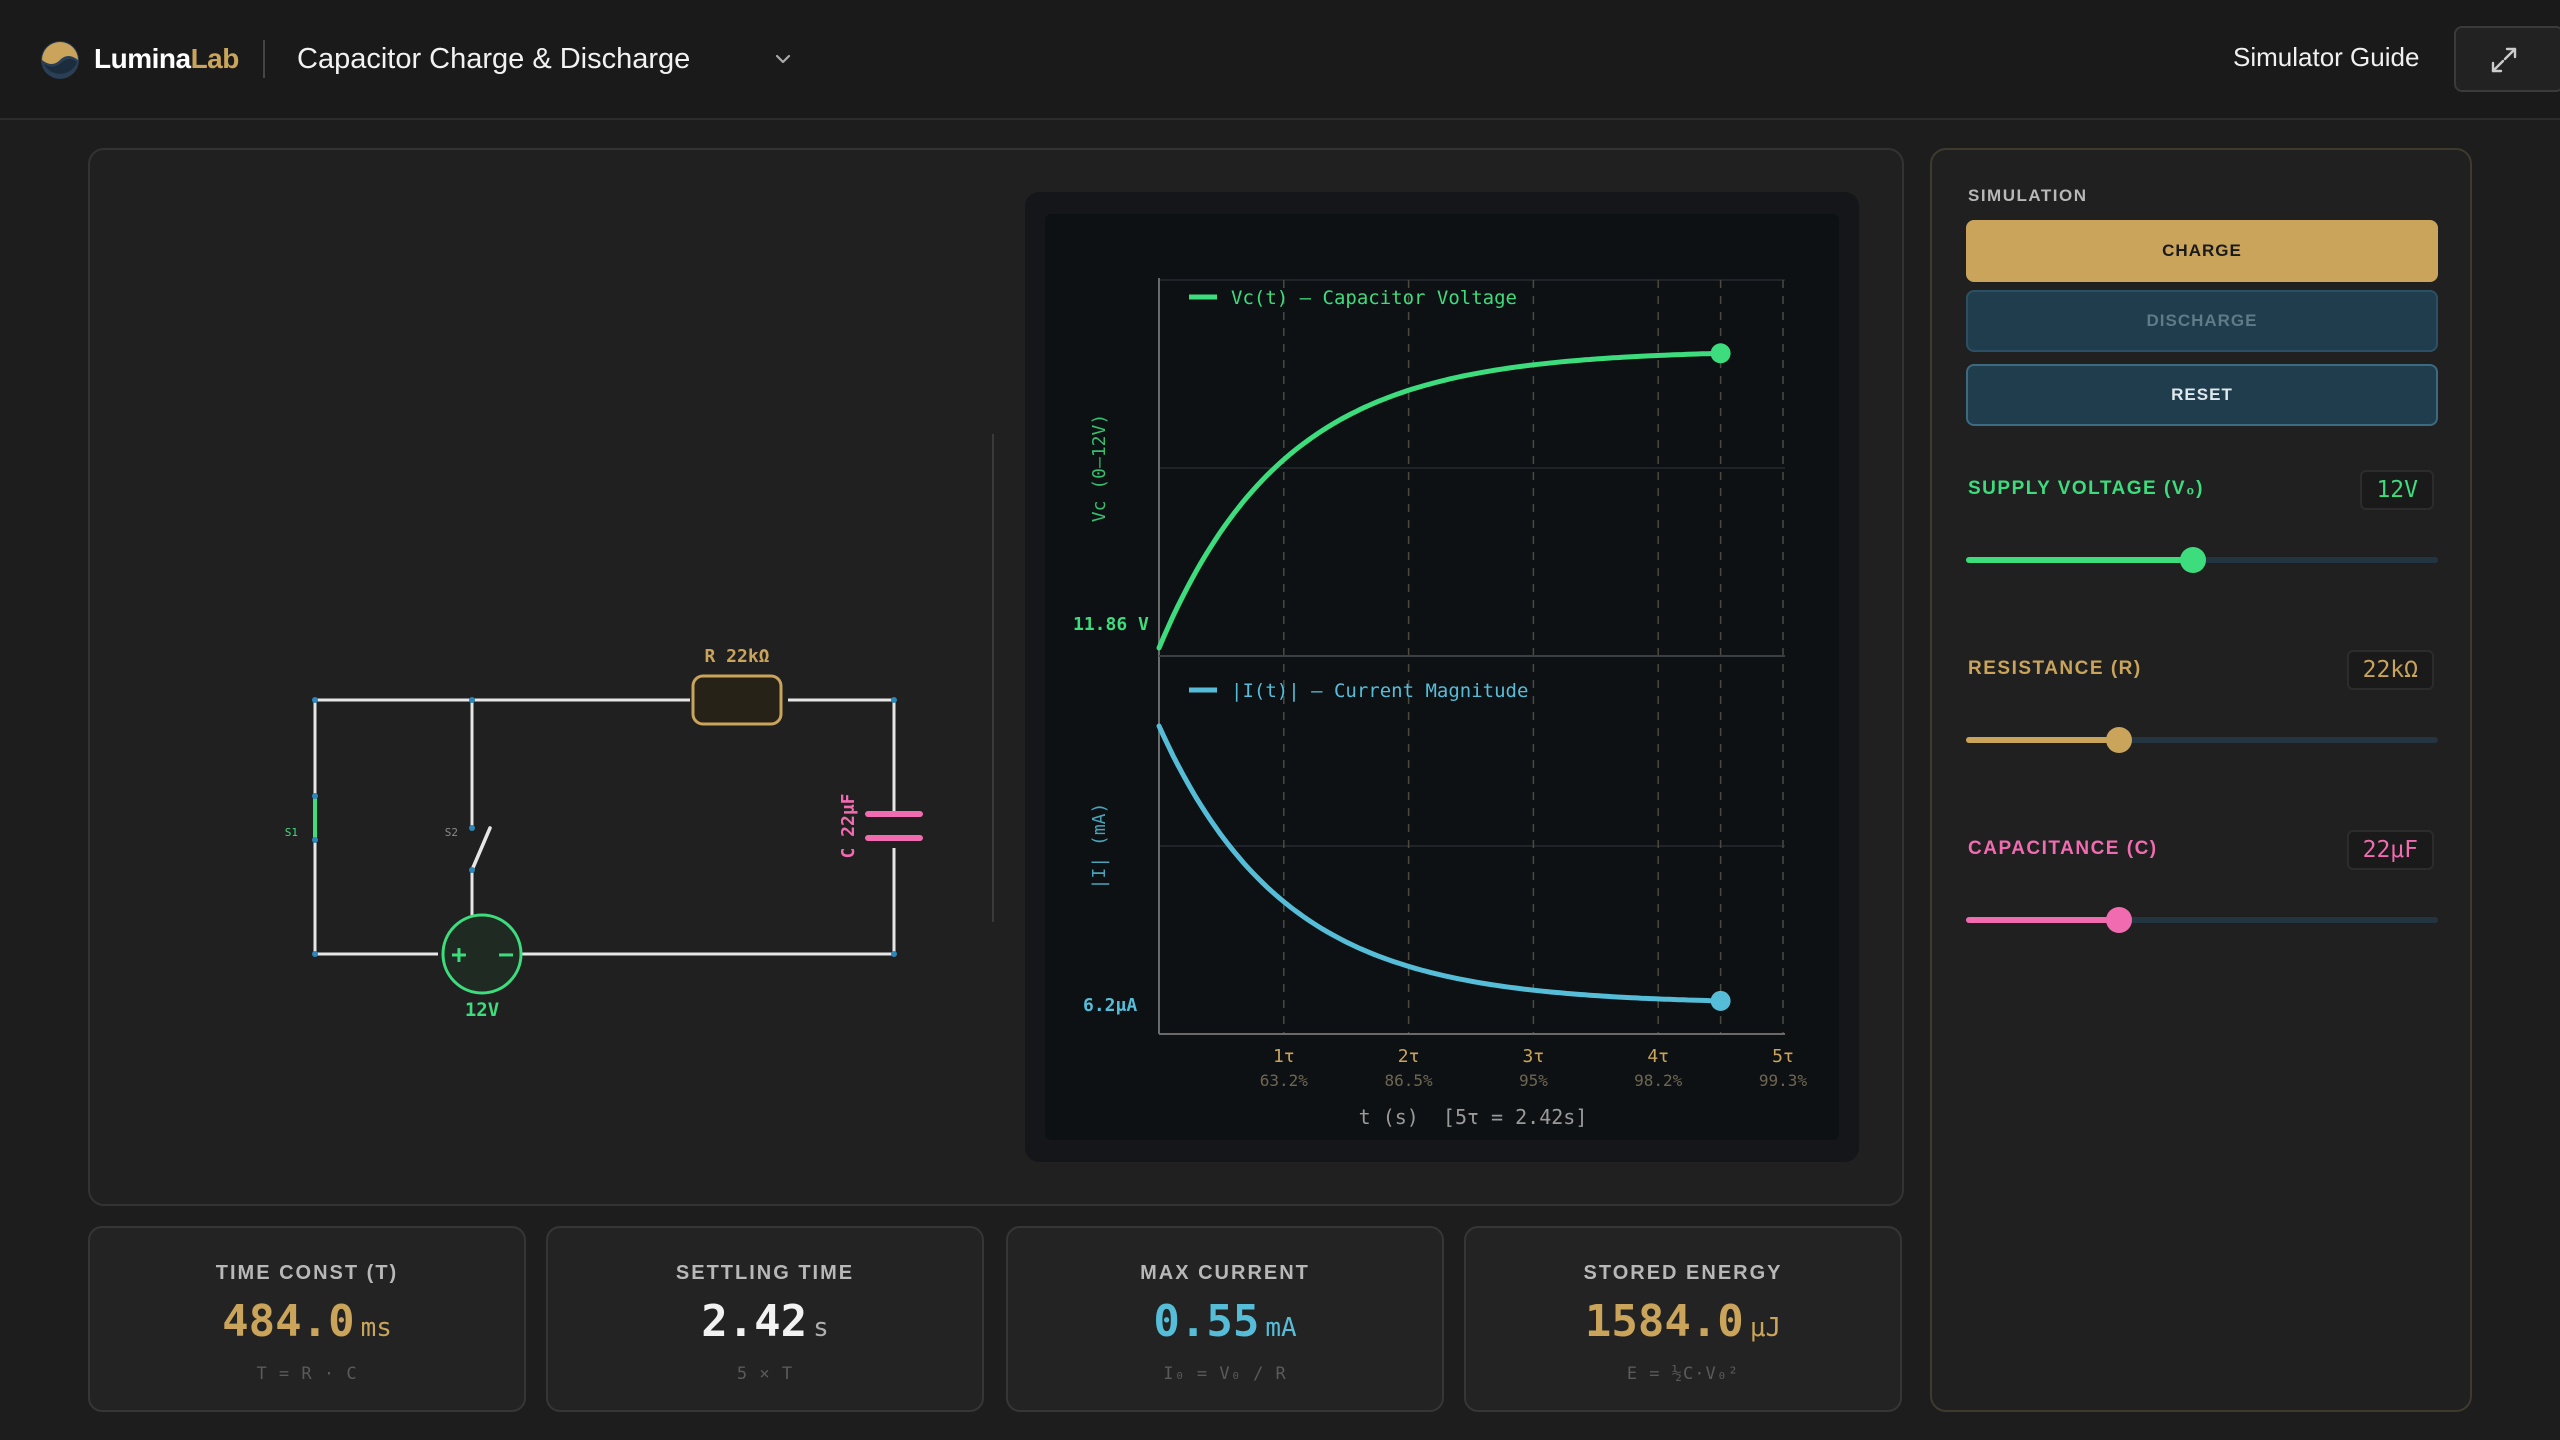 The width and height of the screenshot is (2560, 1440). What do you see at coordinates (451, 832) in the screenshot?
I see `switch-s2-label: S2` at bounding box center [451, 832].